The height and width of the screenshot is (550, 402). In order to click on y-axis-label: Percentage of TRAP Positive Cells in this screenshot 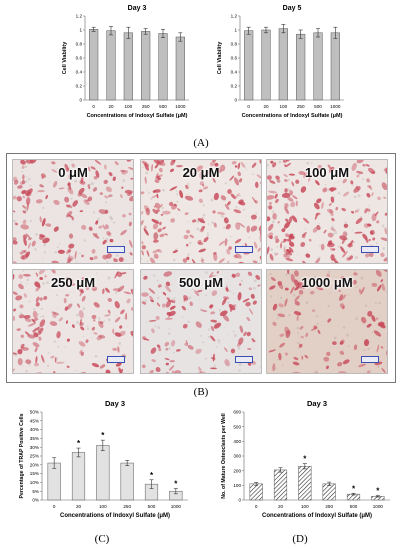, I will do `click(22, 455)`.